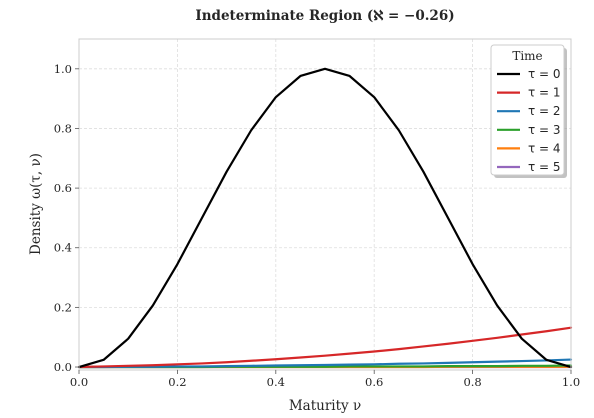  Describe the element at coordinates (544, 111) in the screenshot. I see `legend-label: τ = 2` at that location.